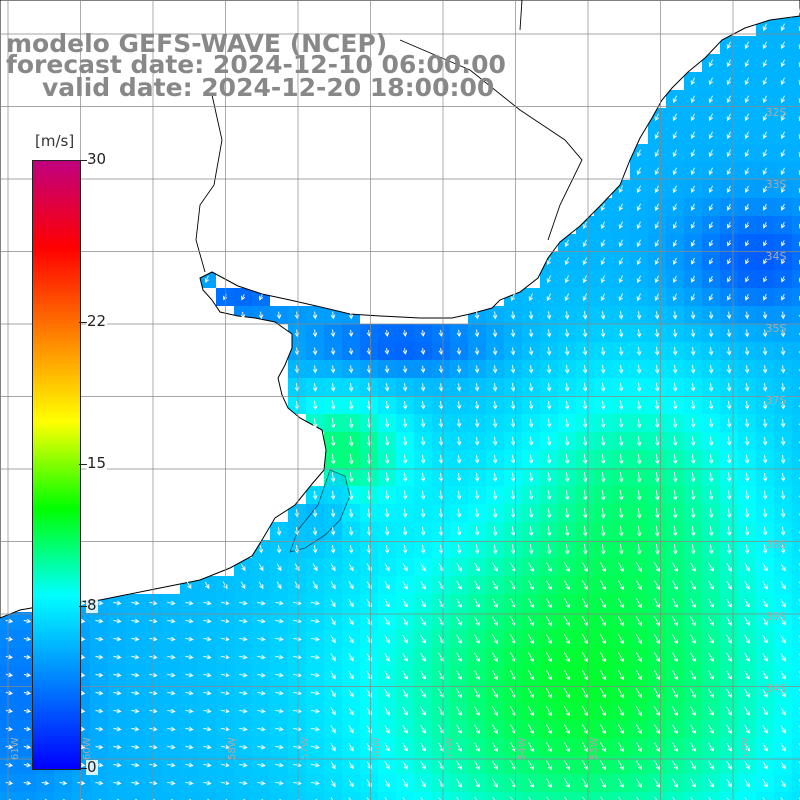 This screenshot has height=800, width=800. I want to click on longitude-label: 58W, so click(232, 748).